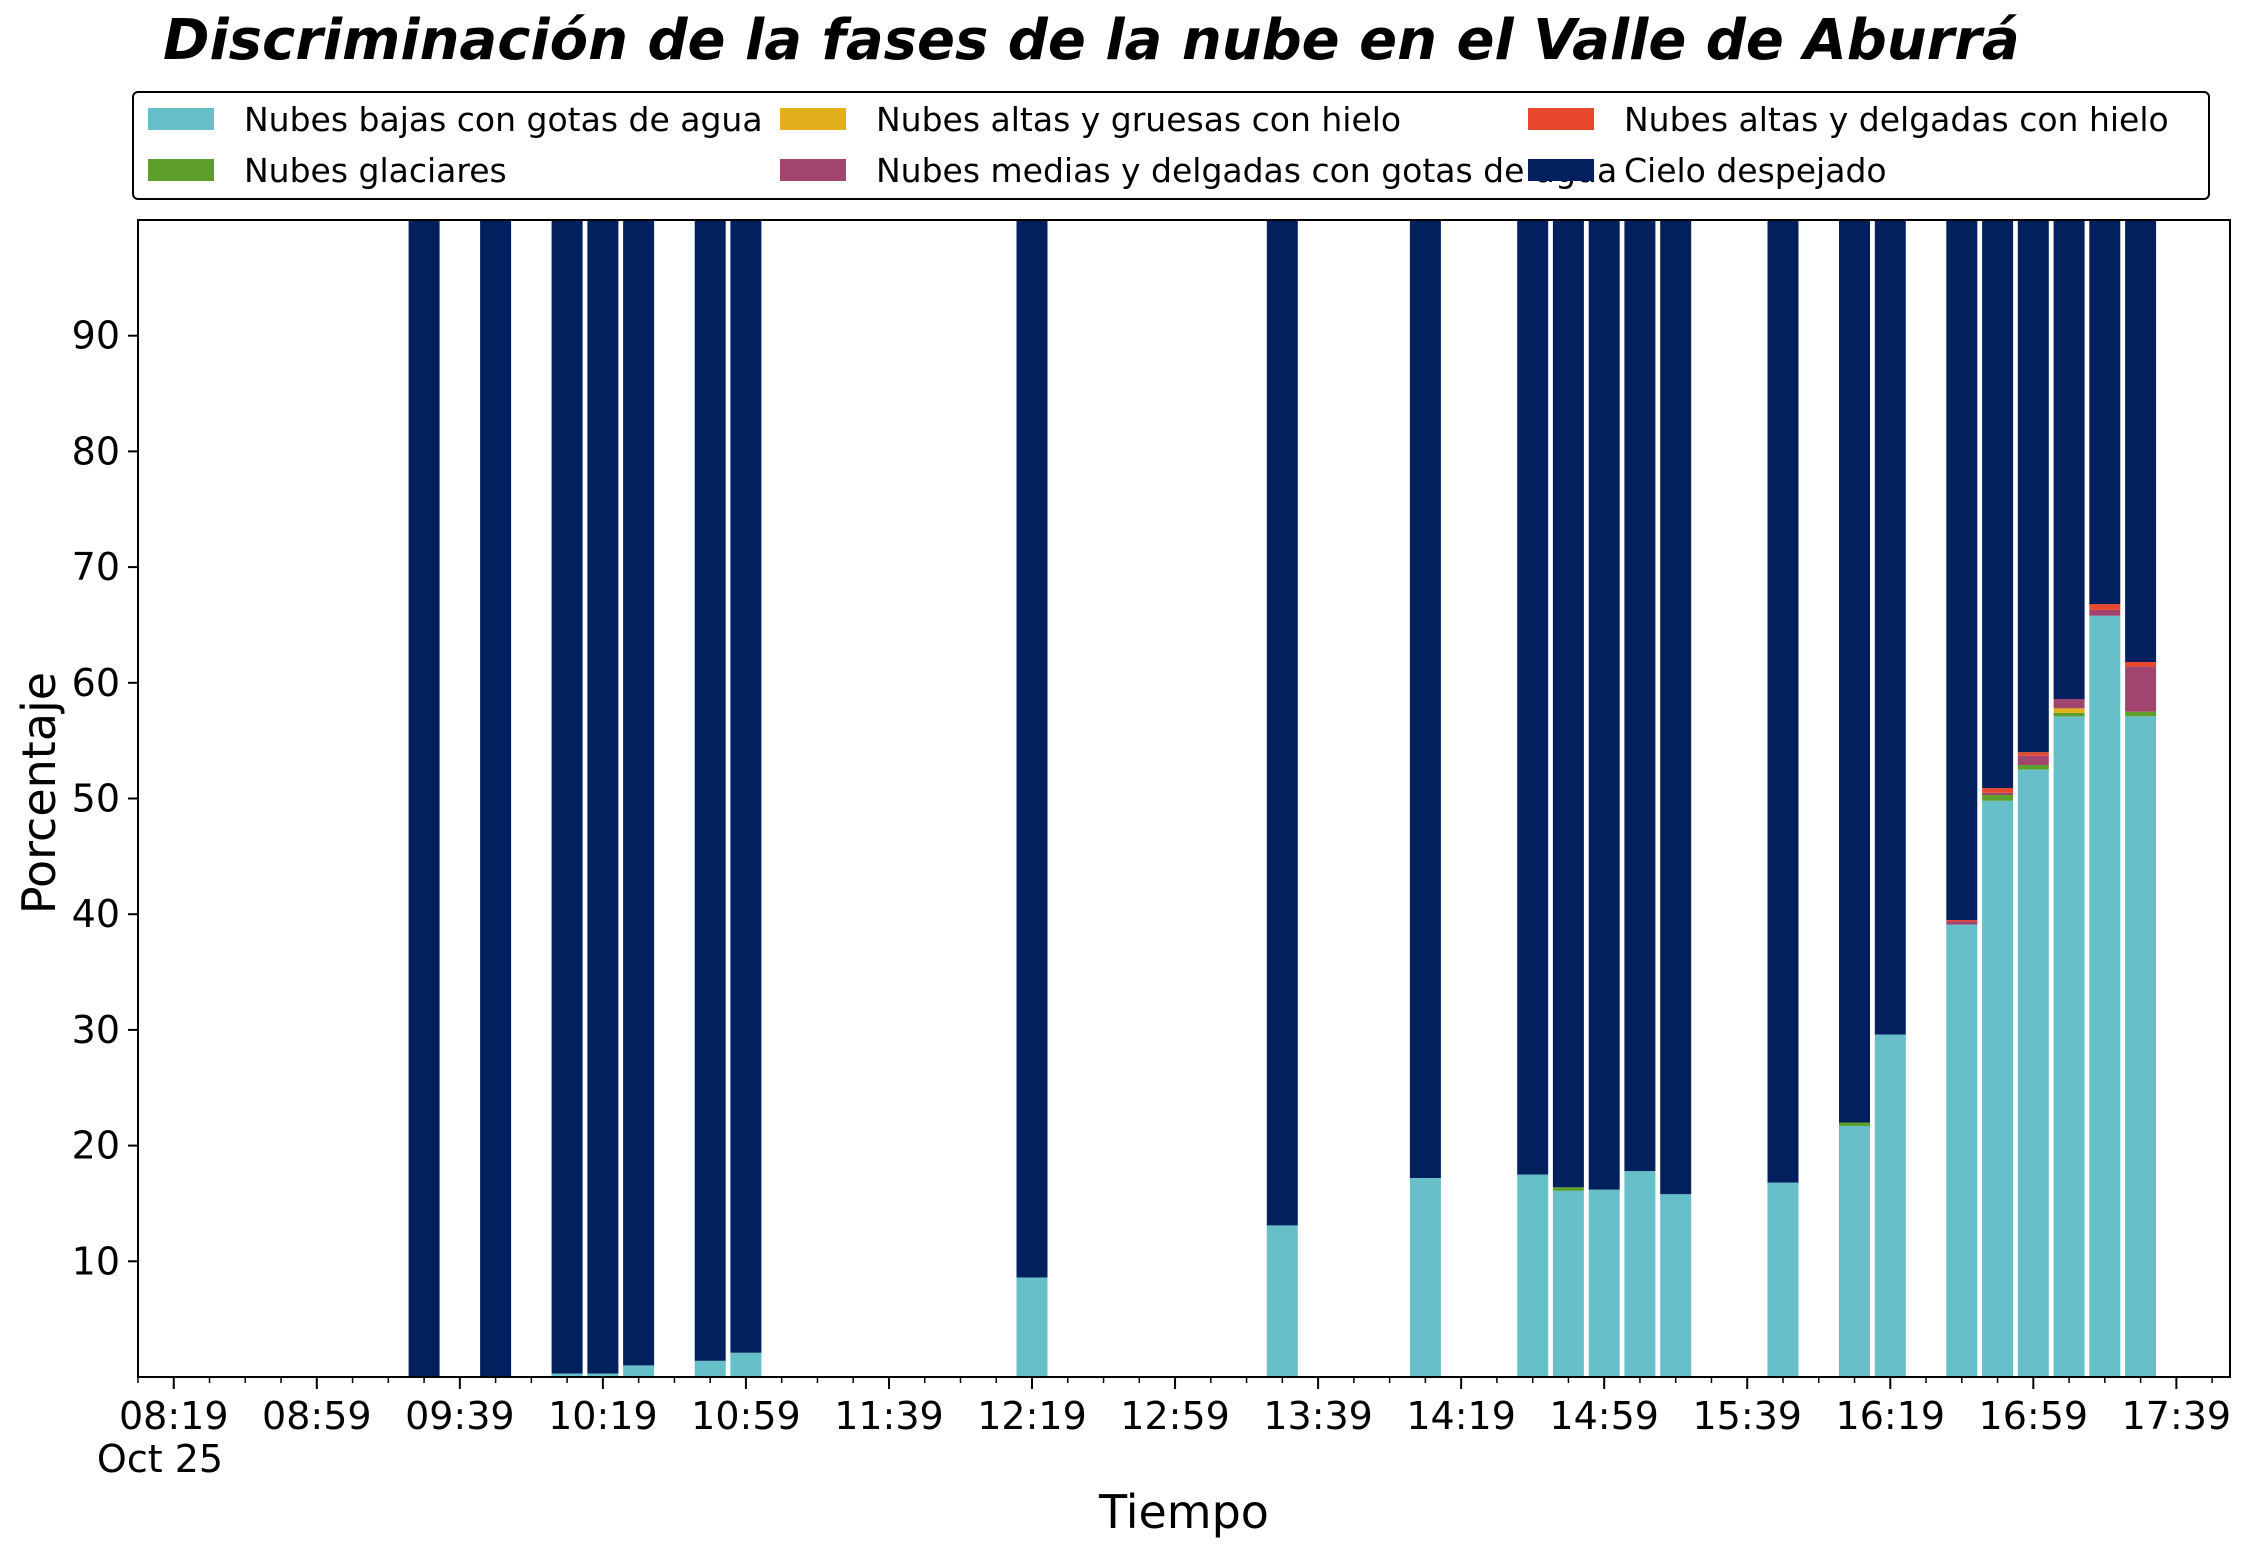 Image resolution: width=2244 pixels, height=1559 pixels. Describe the element at coordinates (96, 1030) in the screenshot. I see `y-tick-label: 30` at that location.